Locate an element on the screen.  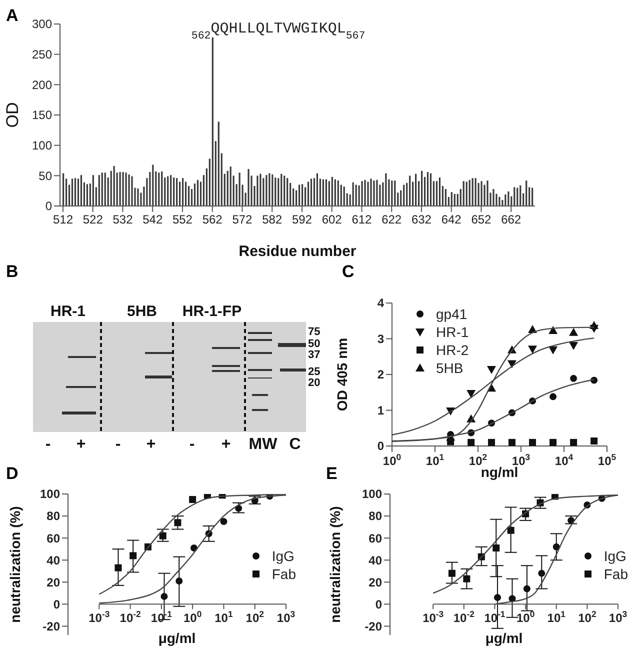
legend-label: gp41 is located at coordinates (452, 314).